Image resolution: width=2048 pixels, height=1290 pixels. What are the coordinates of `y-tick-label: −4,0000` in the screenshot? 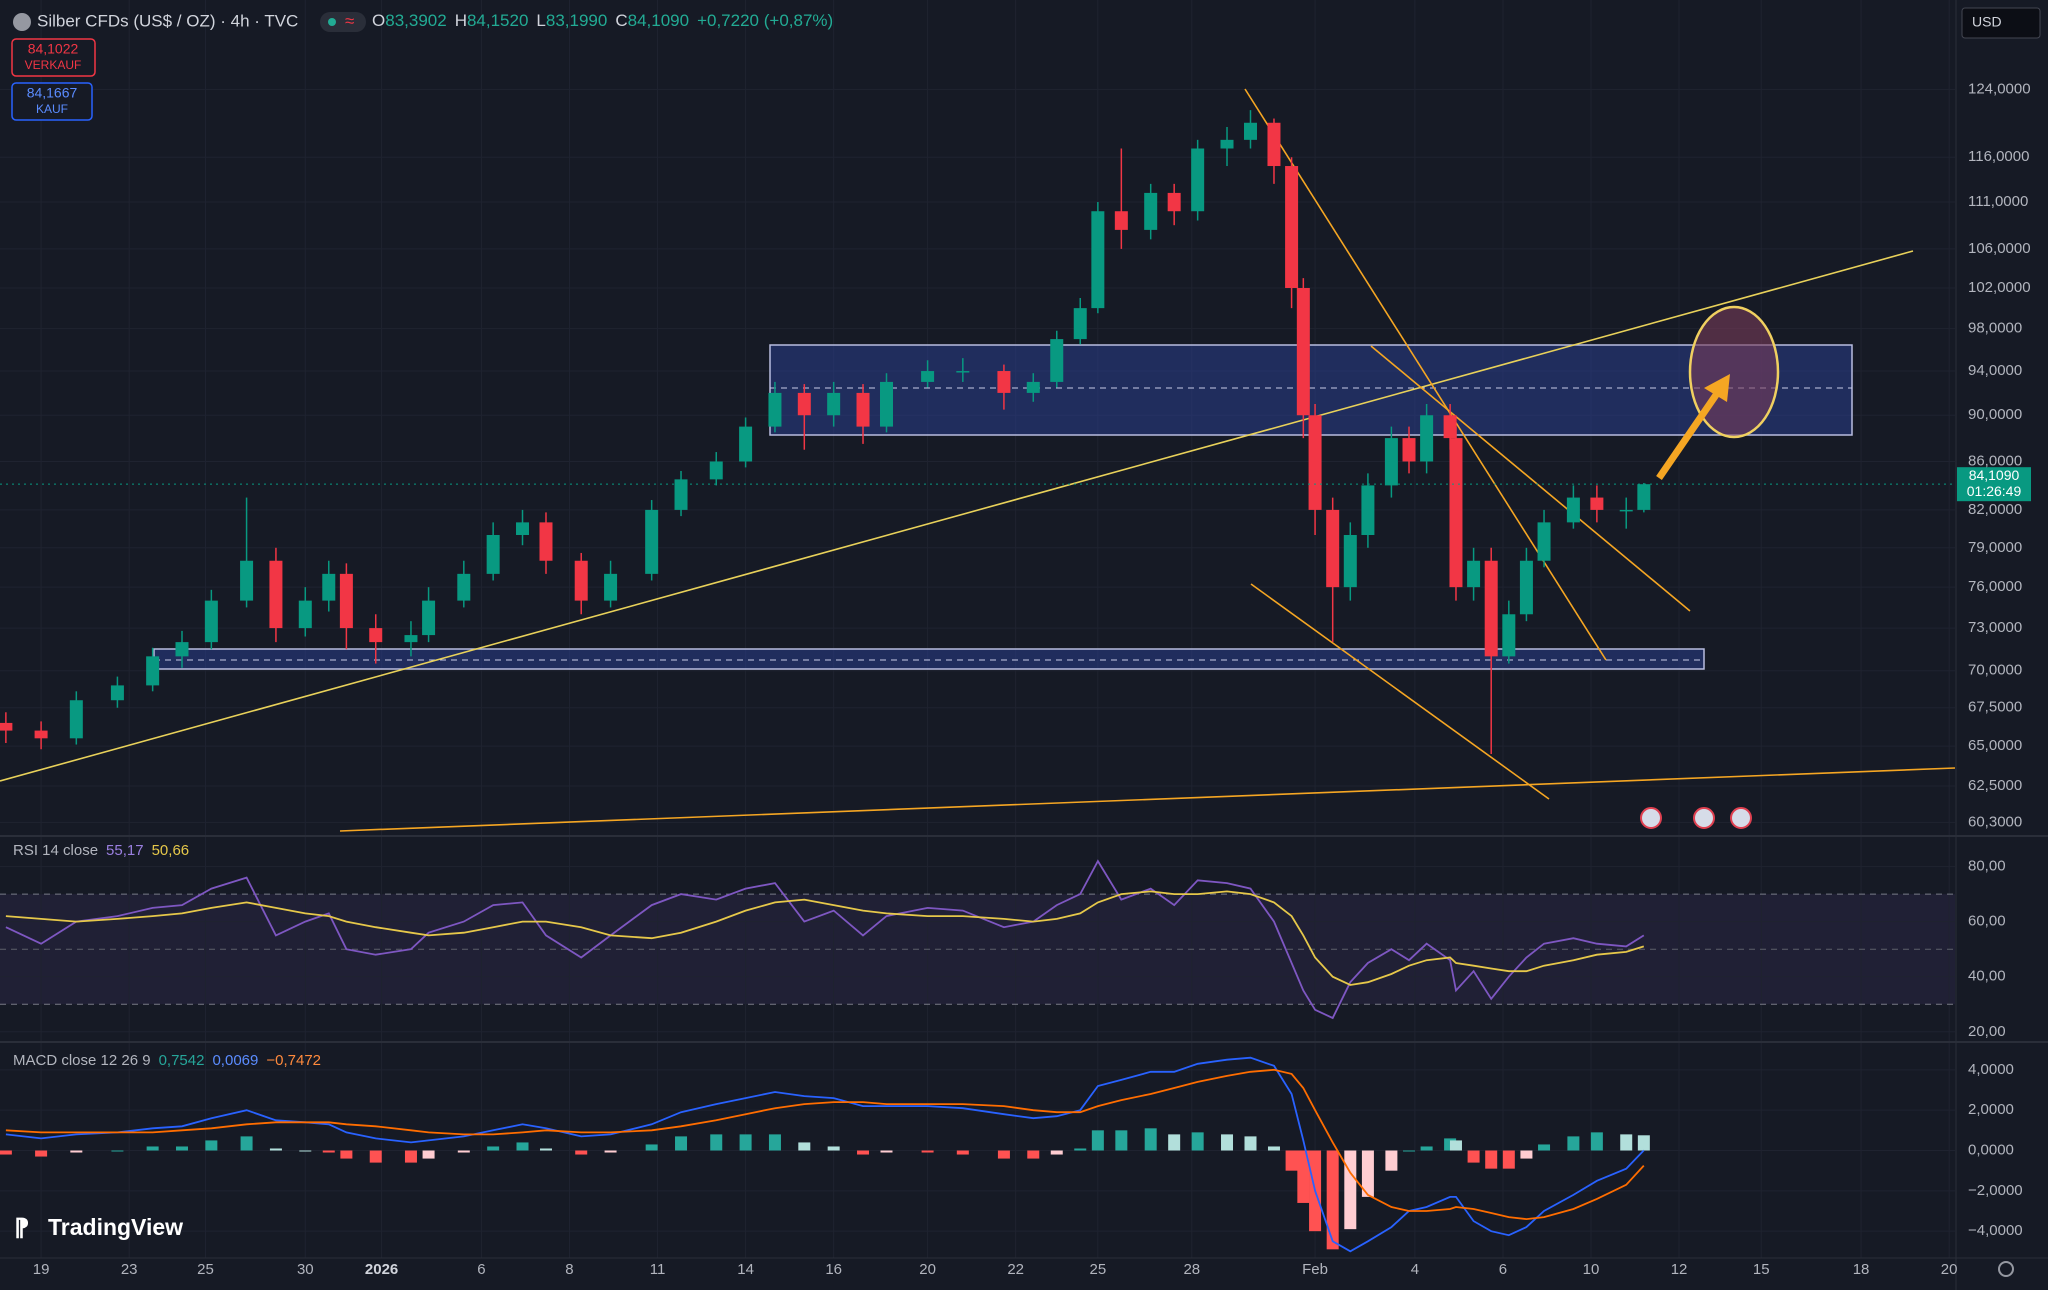 It's located at (1995, 1230).